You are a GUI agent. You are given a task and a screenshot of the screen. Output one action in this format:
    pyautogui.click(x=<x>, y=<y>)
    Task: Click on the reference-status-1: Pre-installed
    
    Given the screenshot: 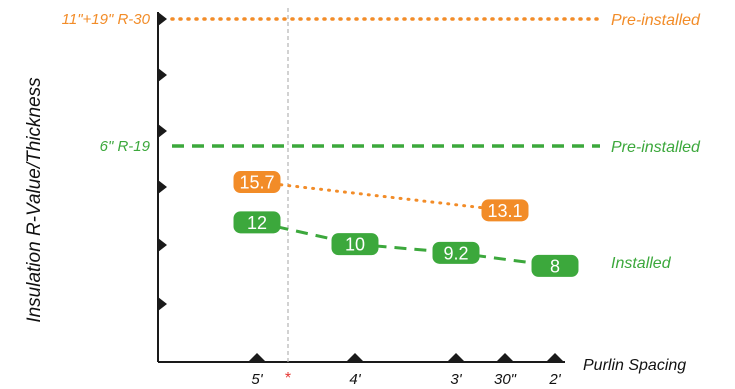 What is the action you would take?
    pyautogui.click(x=656, y=147)
    